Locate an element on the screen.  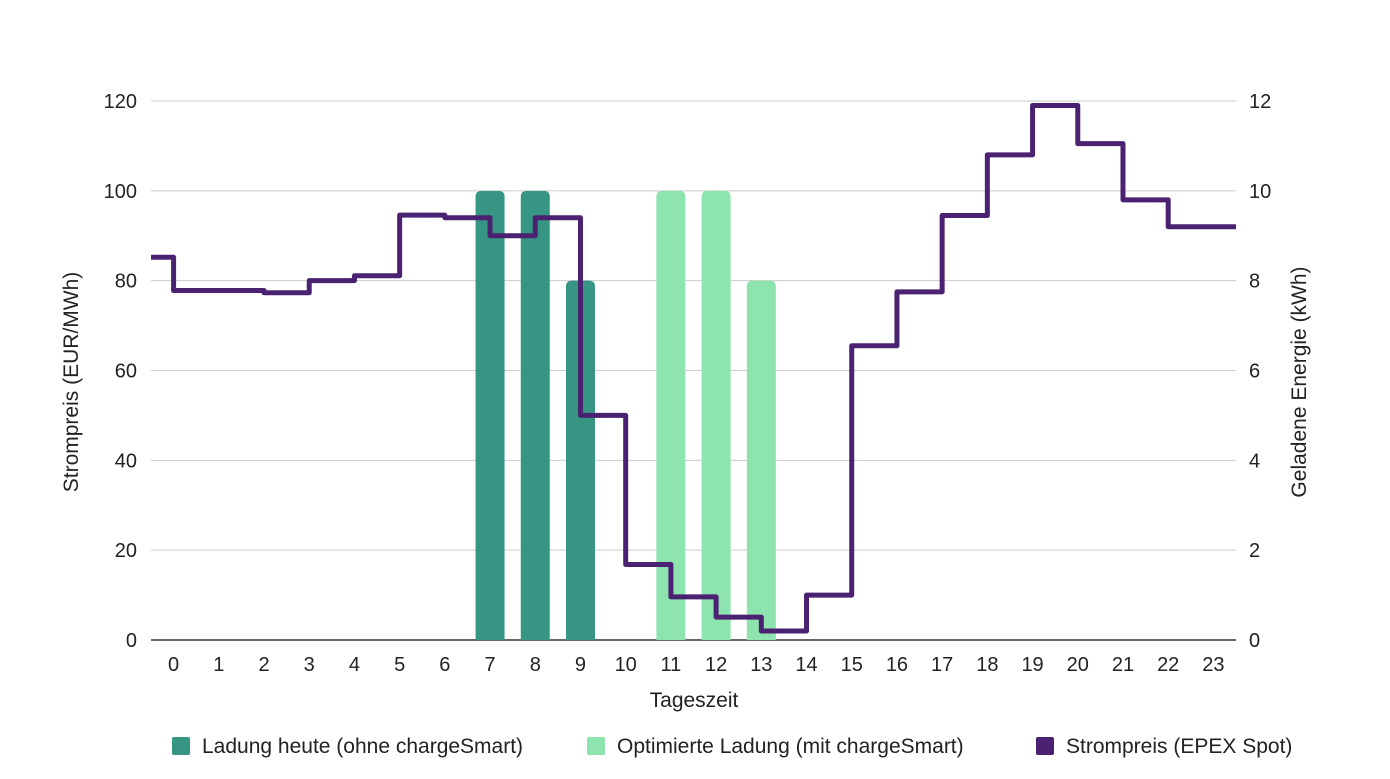
left-tick-label: 80 is located at coordinates (126, 282).